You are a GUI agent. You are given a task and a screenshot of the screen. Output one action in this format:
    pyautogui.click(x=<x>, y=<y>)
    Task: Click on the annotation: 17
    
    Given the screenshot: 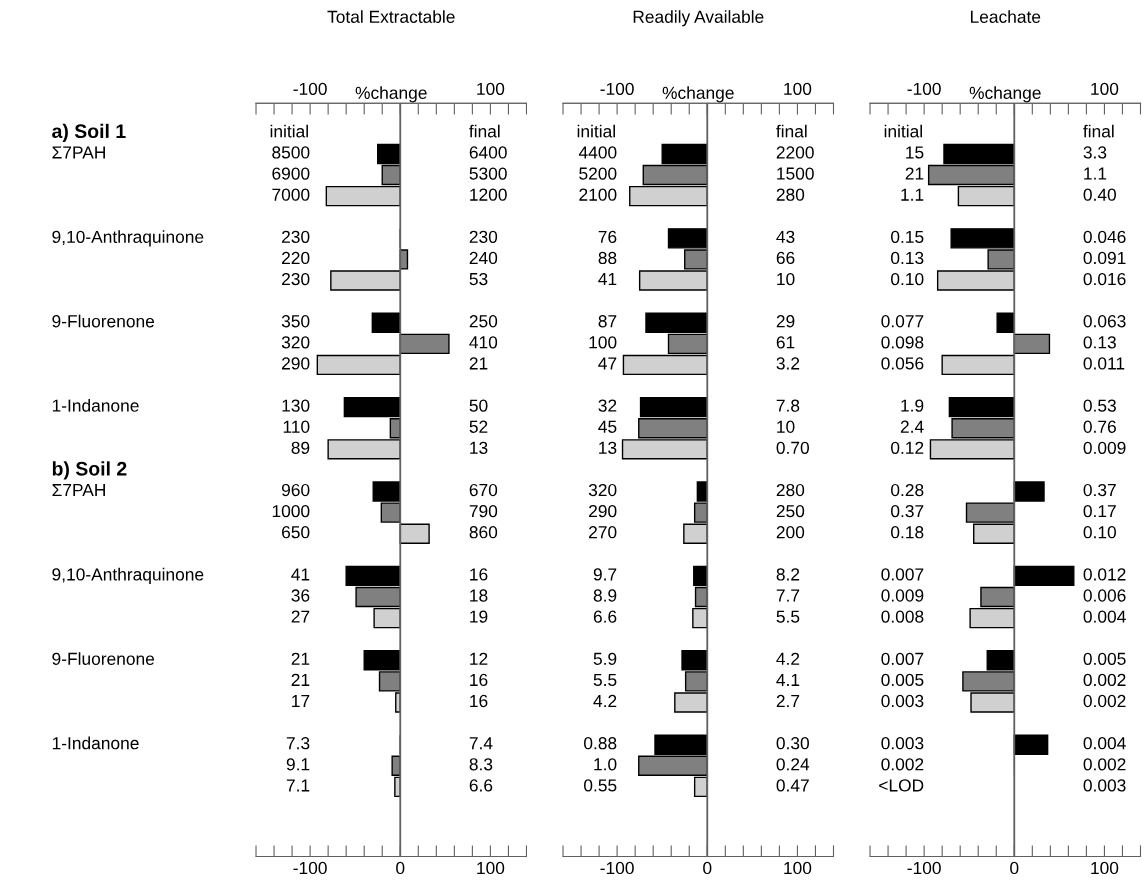 What is the action you would take?
    pyautogui.click(x=301, y=701)
    